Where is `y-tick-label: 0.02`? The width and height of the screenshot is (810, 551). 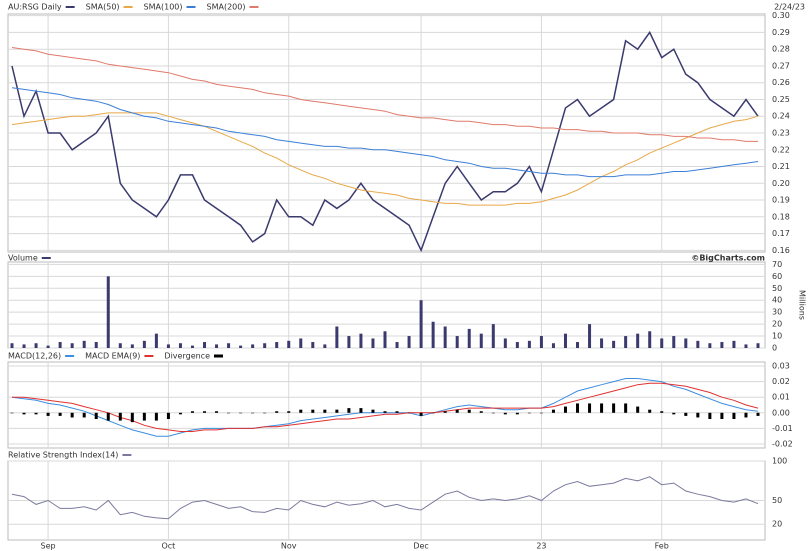 y-tick-label: 0.02 is located at coordinates (781, 381).